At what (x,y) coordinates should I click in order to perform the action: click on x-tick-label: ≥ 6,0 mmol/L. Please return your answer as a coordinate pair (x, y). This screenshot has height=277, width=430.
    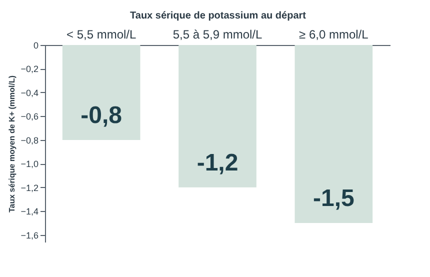
    Looking at the image, I should click on (334, 35).